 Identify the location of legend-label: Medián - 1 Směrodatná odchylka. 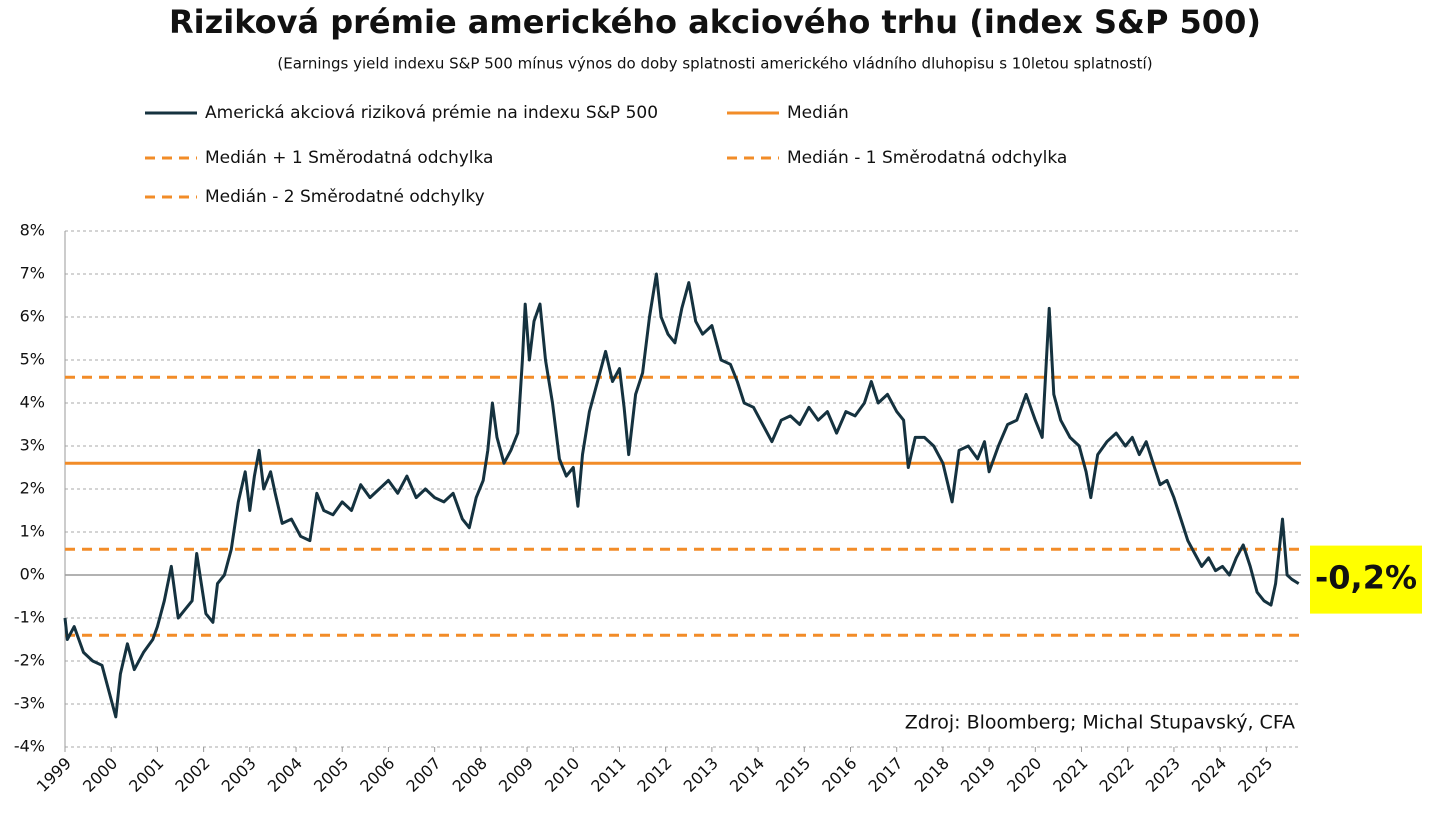
(927, 158).